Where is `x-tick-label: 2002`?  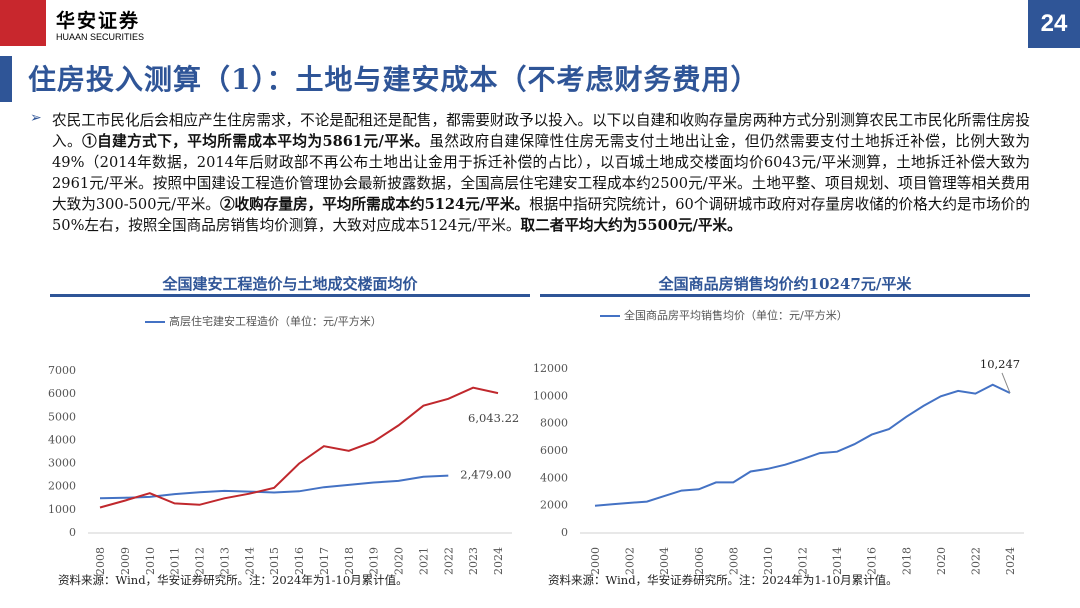
x-tick-label: 2002 is located at coordinates (630, 561).